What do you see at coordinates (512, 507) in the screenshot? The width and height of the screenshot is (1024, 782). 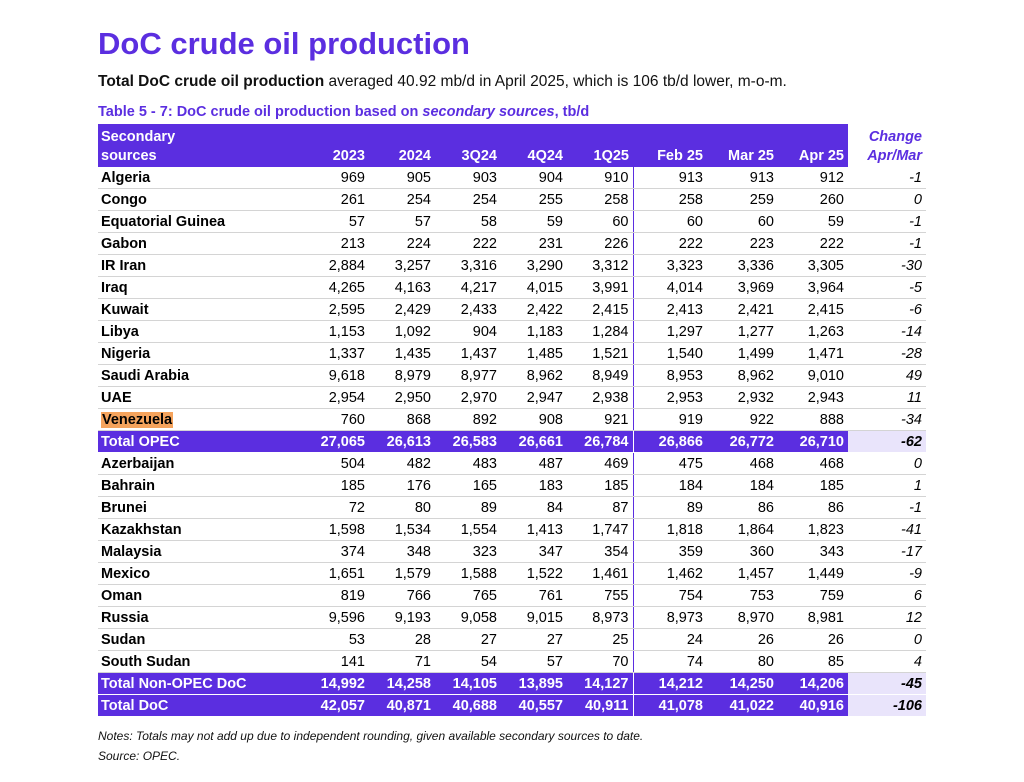 I see `table-row: Brunei 72 80 89 84 87 89 86 86 -1` at bounding box center [512, 507].